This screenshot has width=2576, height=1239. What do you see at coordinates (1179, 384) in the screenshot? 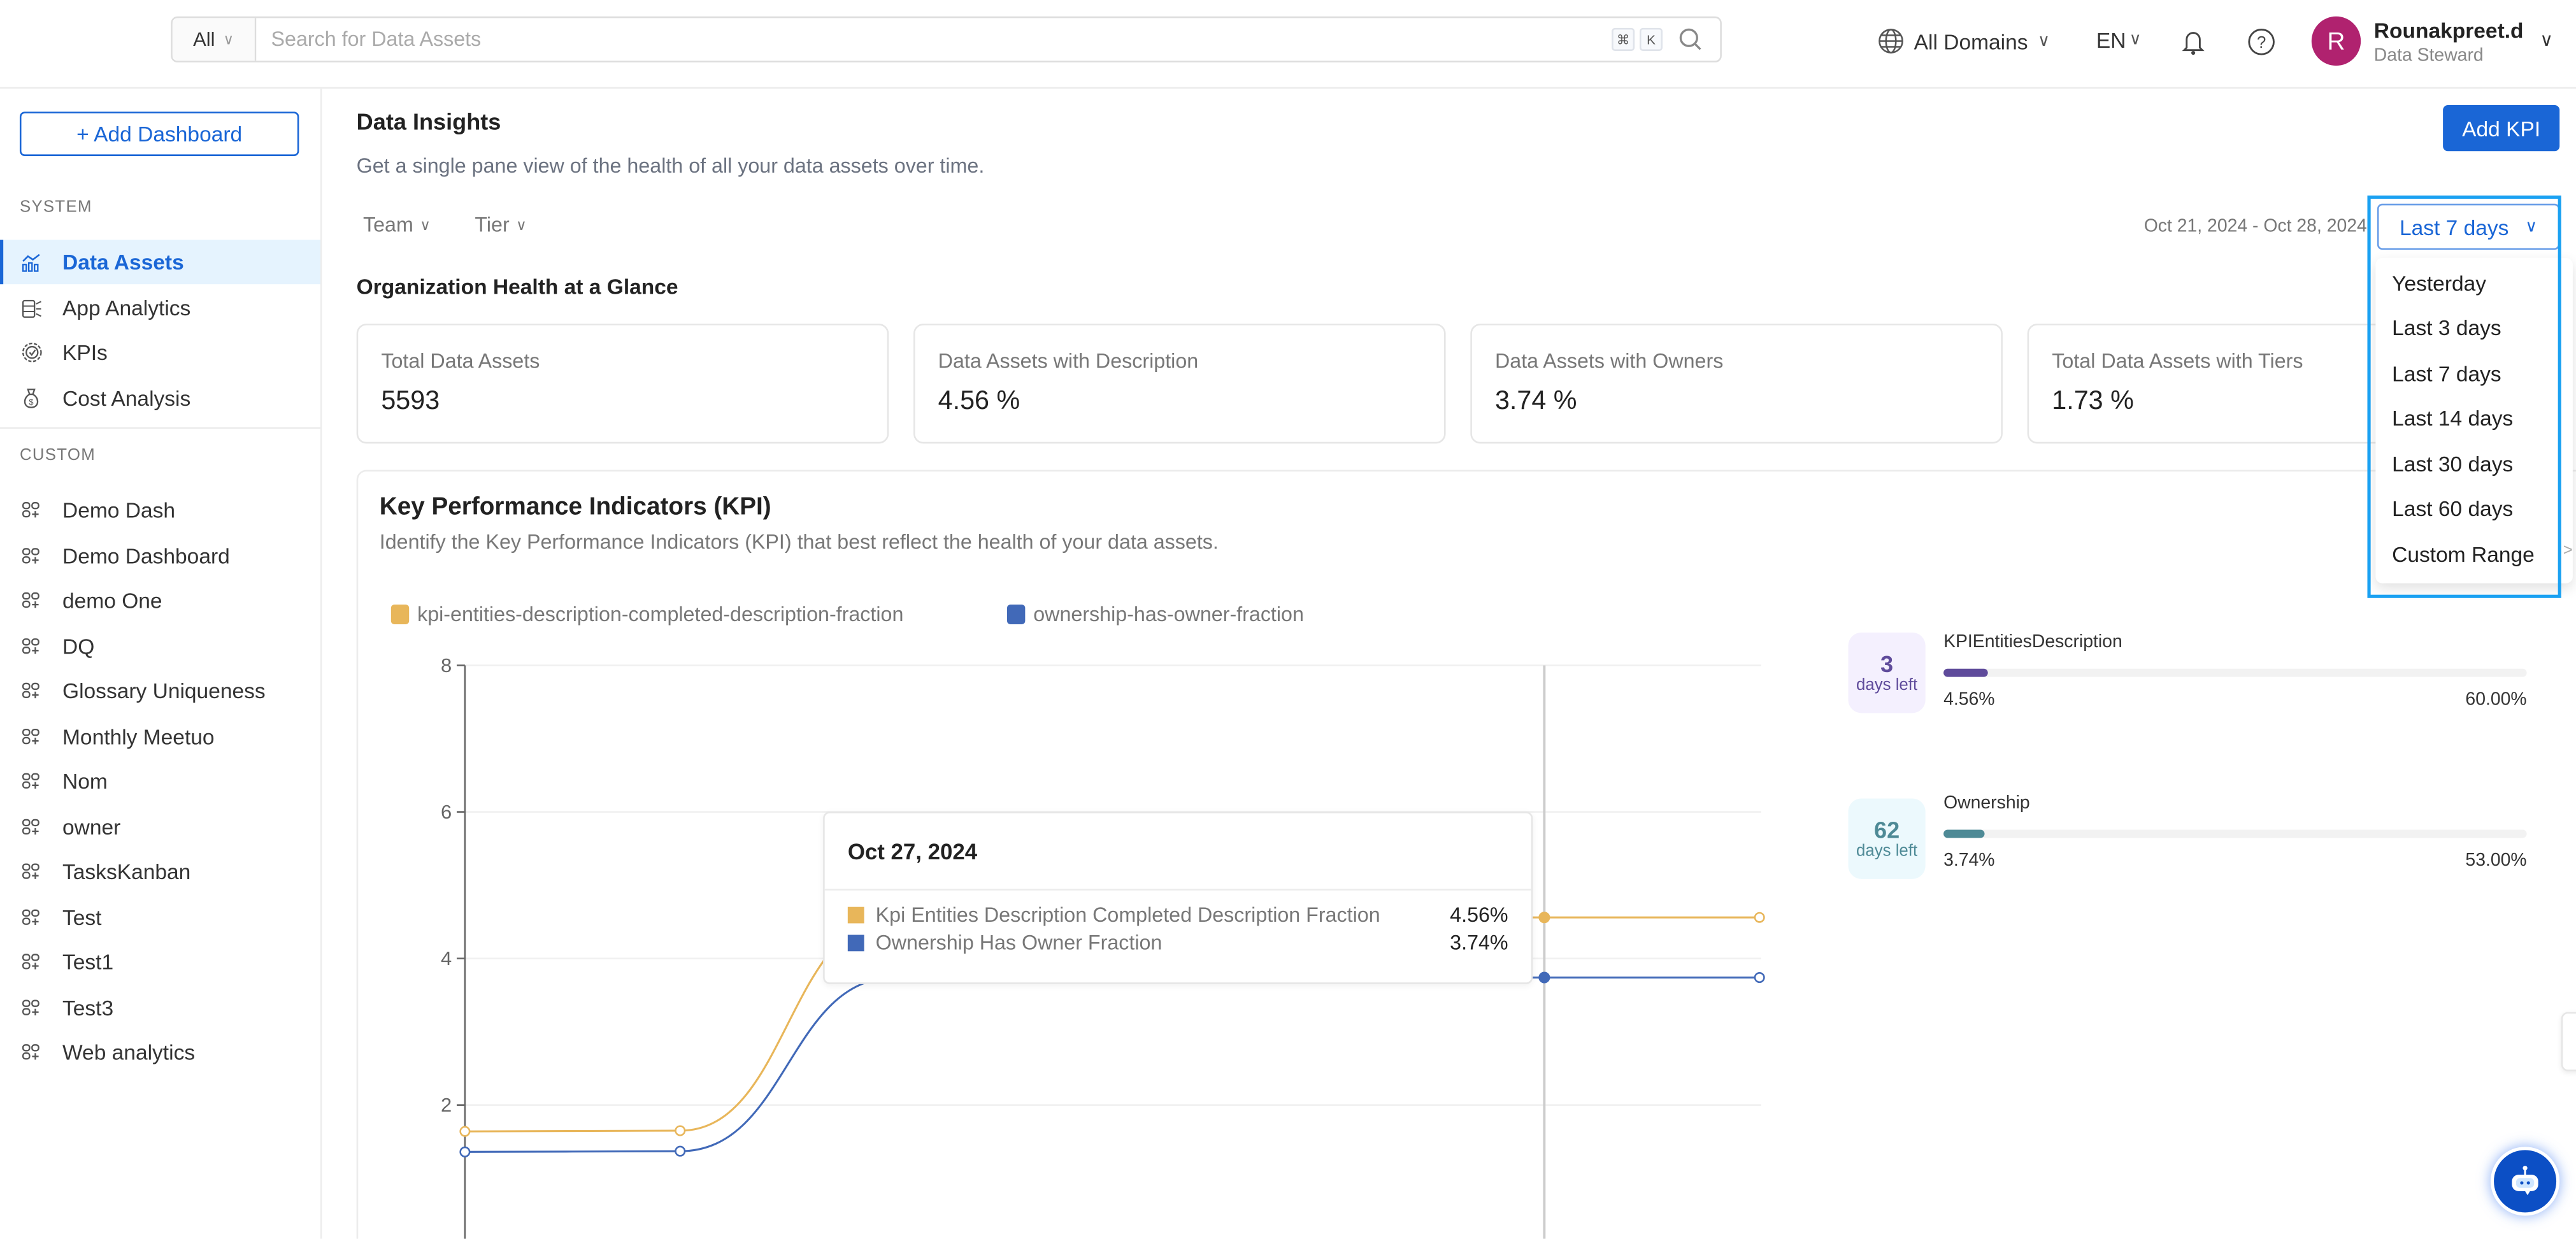
I see `stat-card-description: Data Assets with Description 4.56 %` at bounding box center [1179, 384].